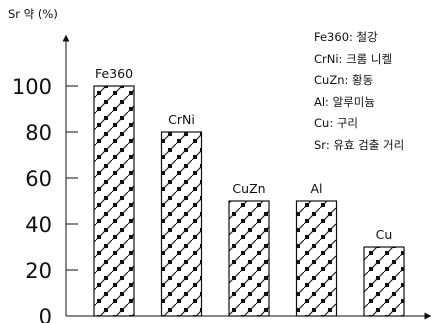  What do you see at coordinates (248, 188) in the screenshot?
I see `category-label-cuzn: CuZn` at bounding box center [248, 188].